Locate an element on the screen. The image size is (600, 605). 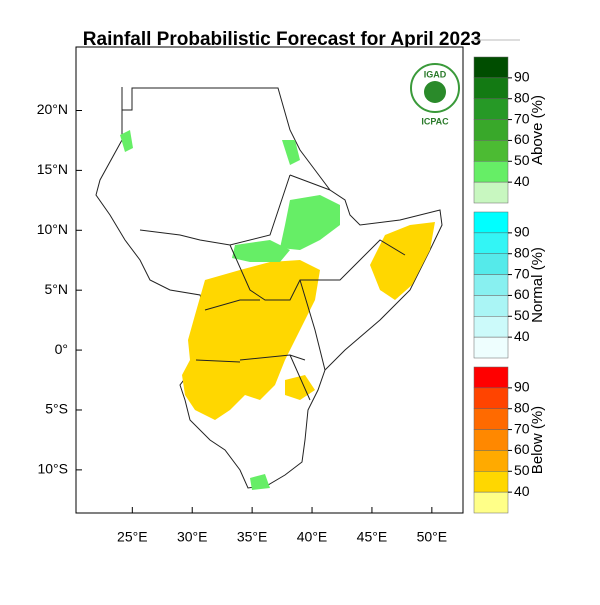
y-tick-label: 5°N is located at coordinates (57, 289).